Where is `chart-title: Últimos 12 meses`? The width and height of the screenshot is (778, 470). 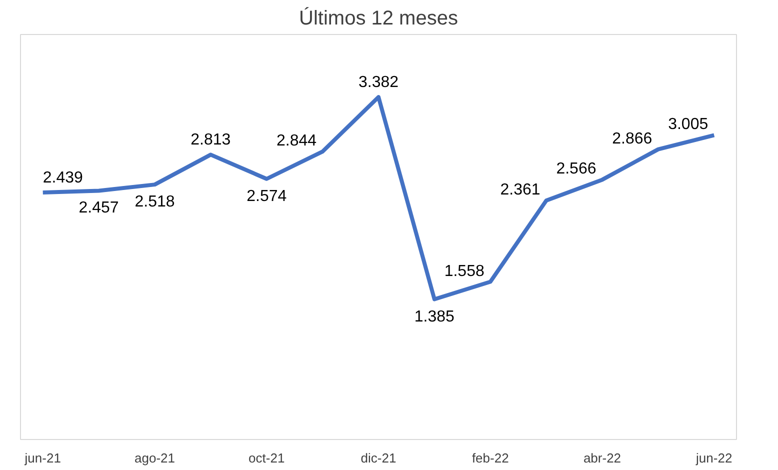
chart-title: Últimos 12 meses is located at coordinates (378, 18).